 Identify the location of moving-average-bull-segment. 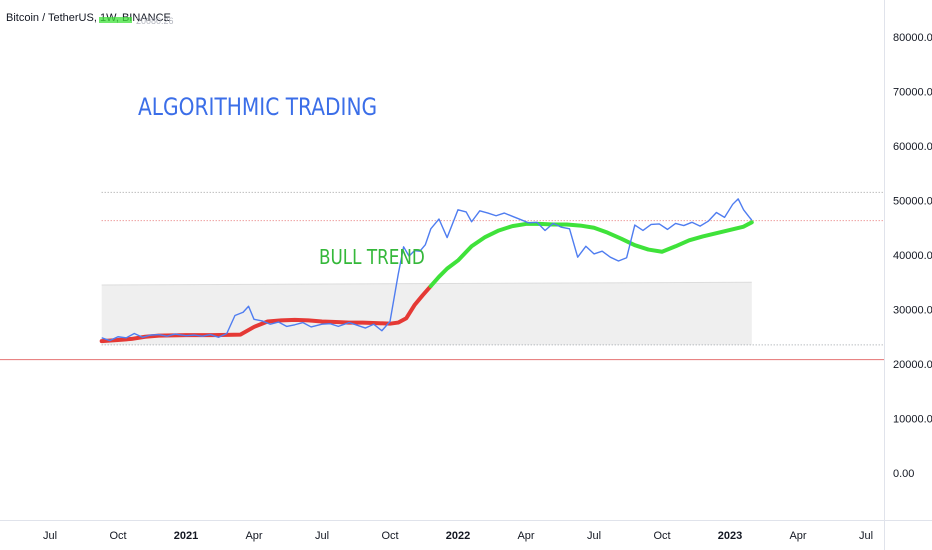
(591, 254).